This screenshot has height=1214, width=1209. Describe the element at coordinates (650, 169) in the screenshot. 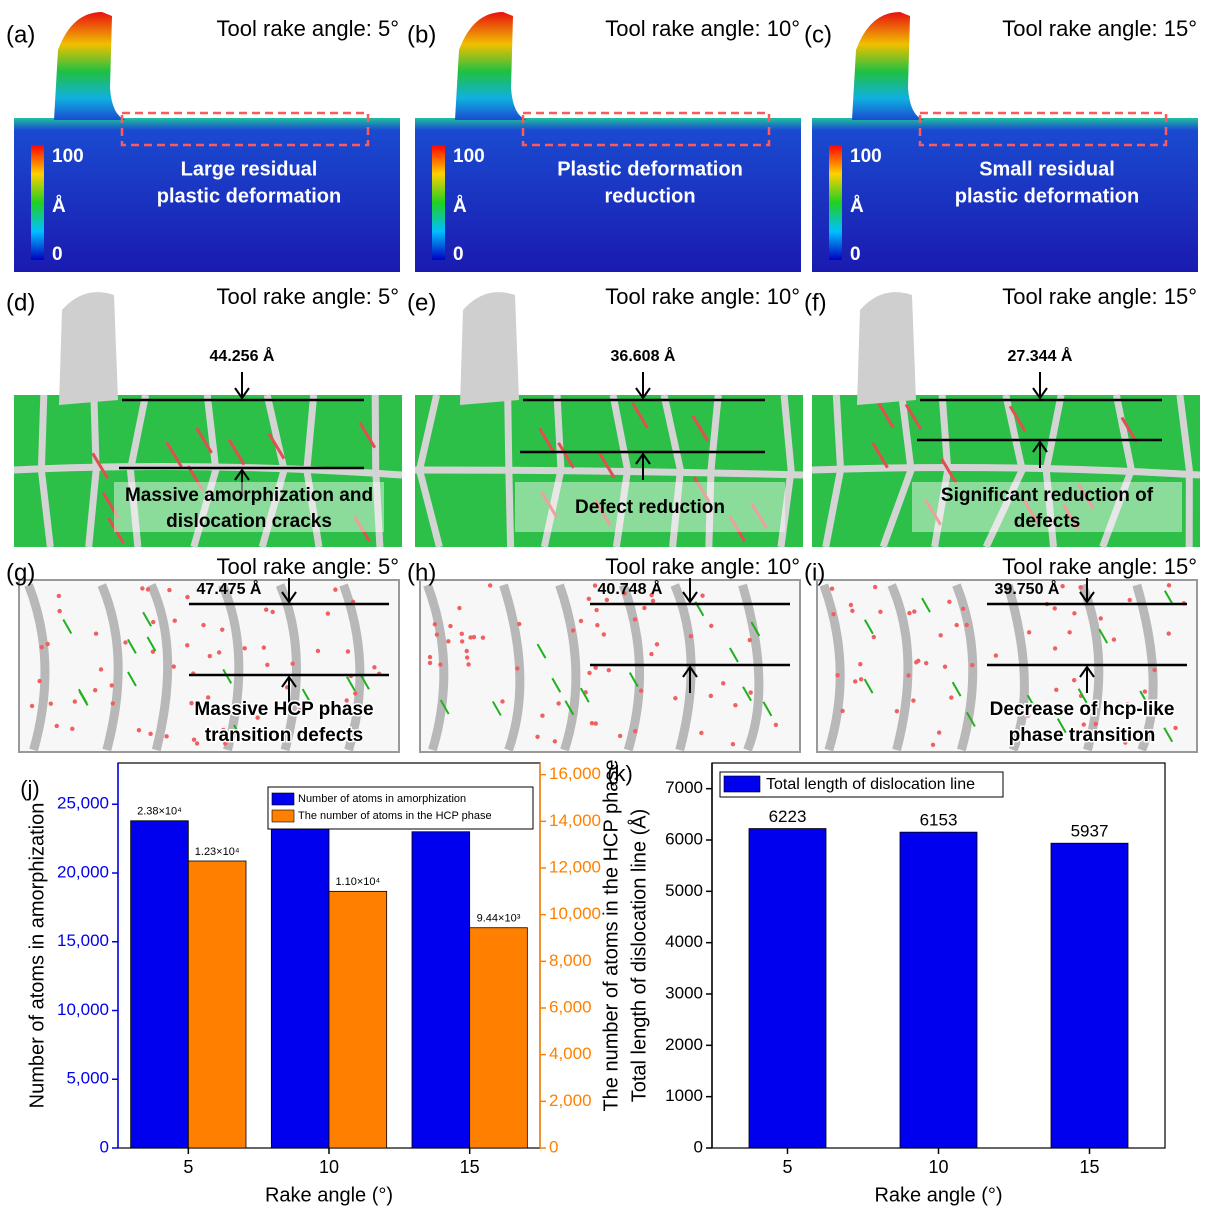

I see `annotation: Plastic deformation` at that location.